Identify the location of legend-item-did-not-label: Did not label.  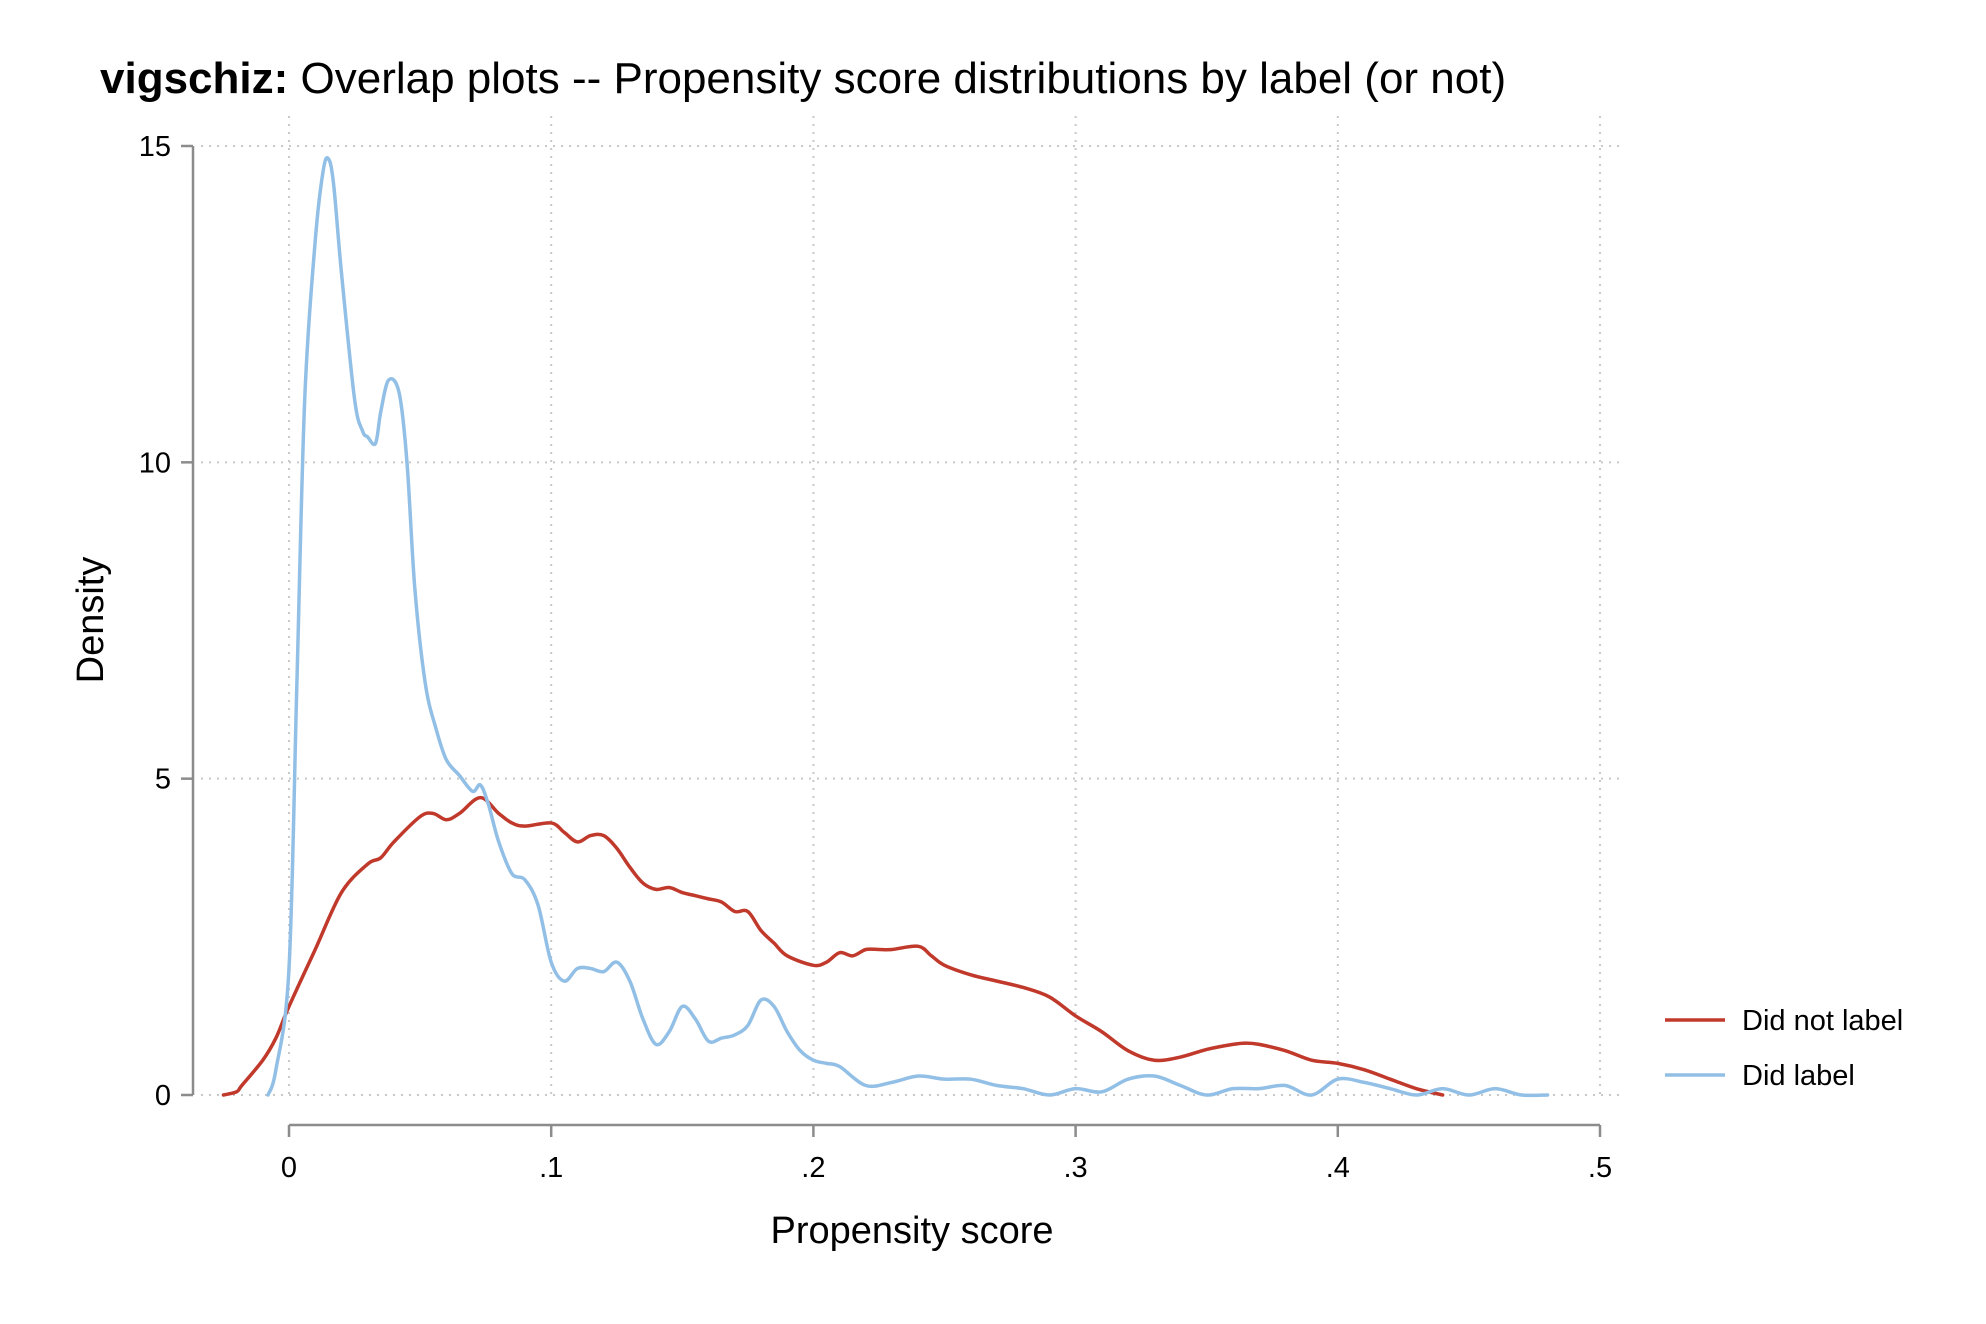
(1784, 1021).